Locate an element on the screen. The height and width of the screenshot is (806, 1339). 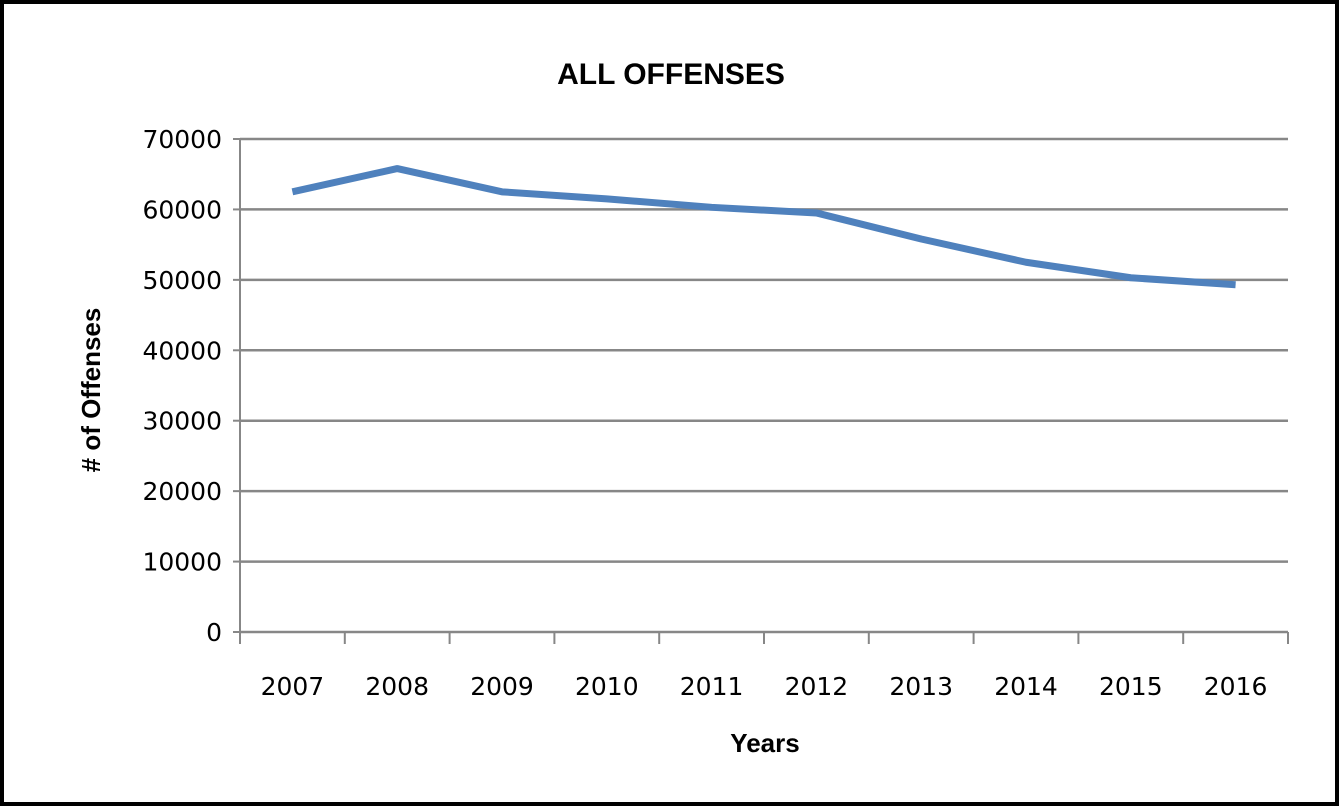
x-tick-label: 2009 is located at coordinates (502, 686).